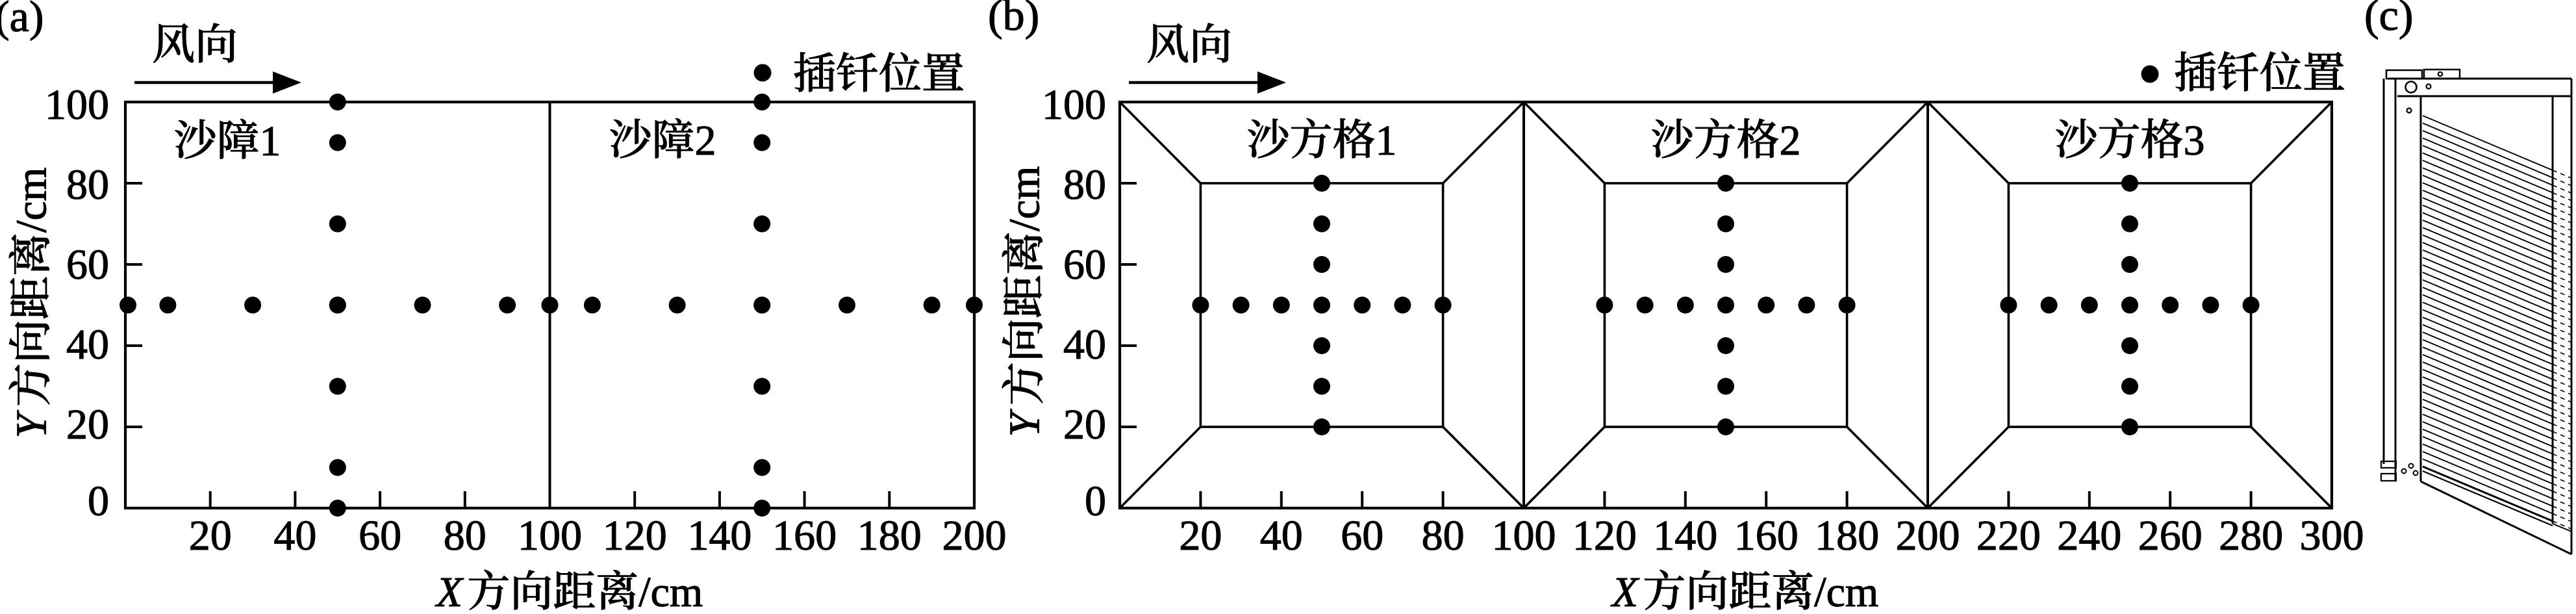 The image size is (2576, 614). I want to click on svg-text: (c), so click(2389, 20).